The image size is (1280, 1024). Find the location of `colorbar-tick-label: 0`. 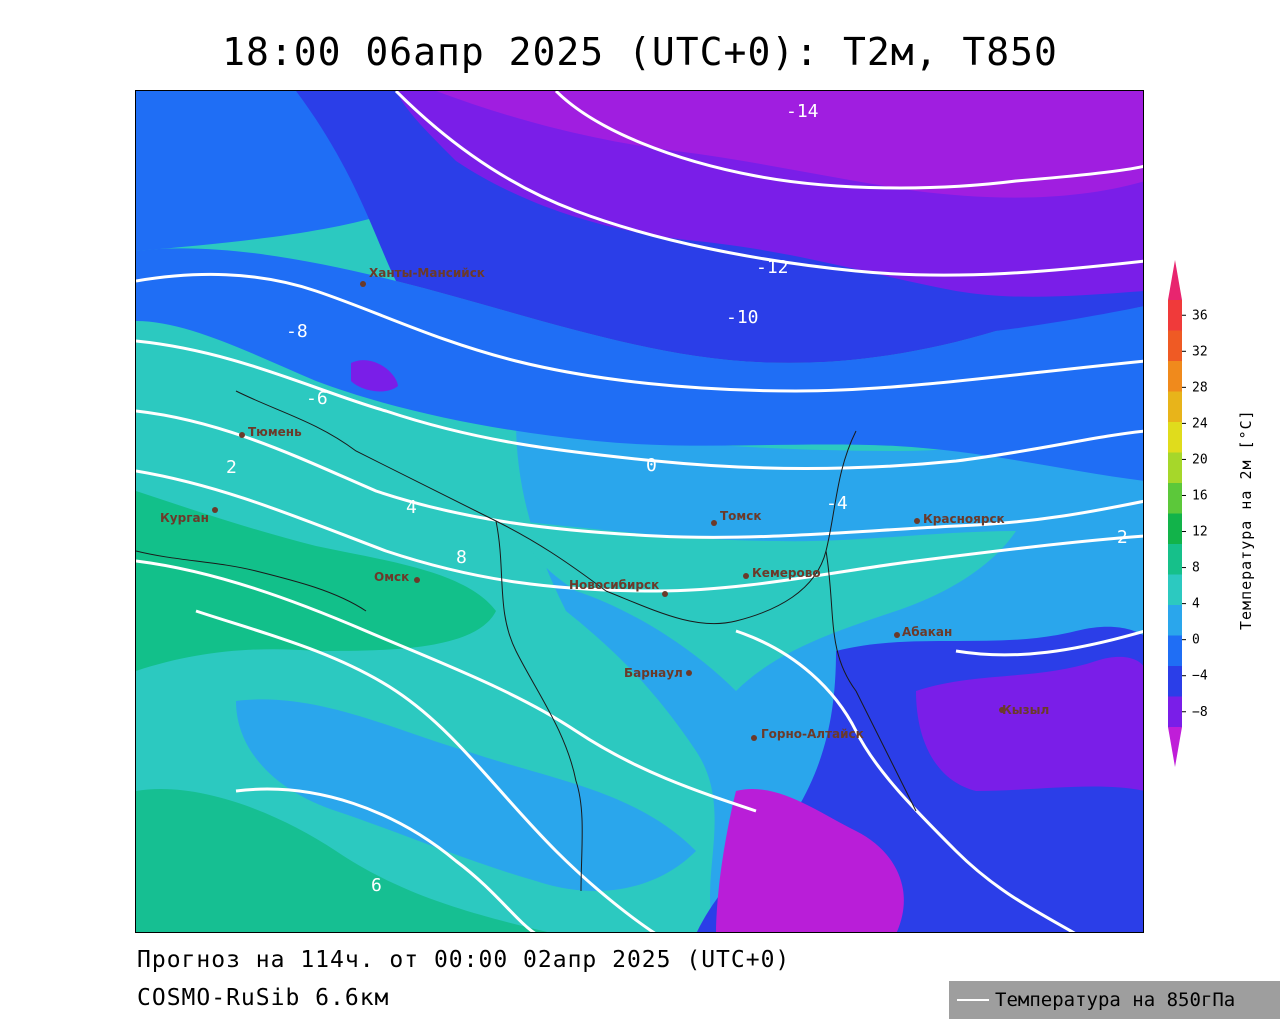

colorbar-tick-label: 0 is located at coordinates (1196, 640).